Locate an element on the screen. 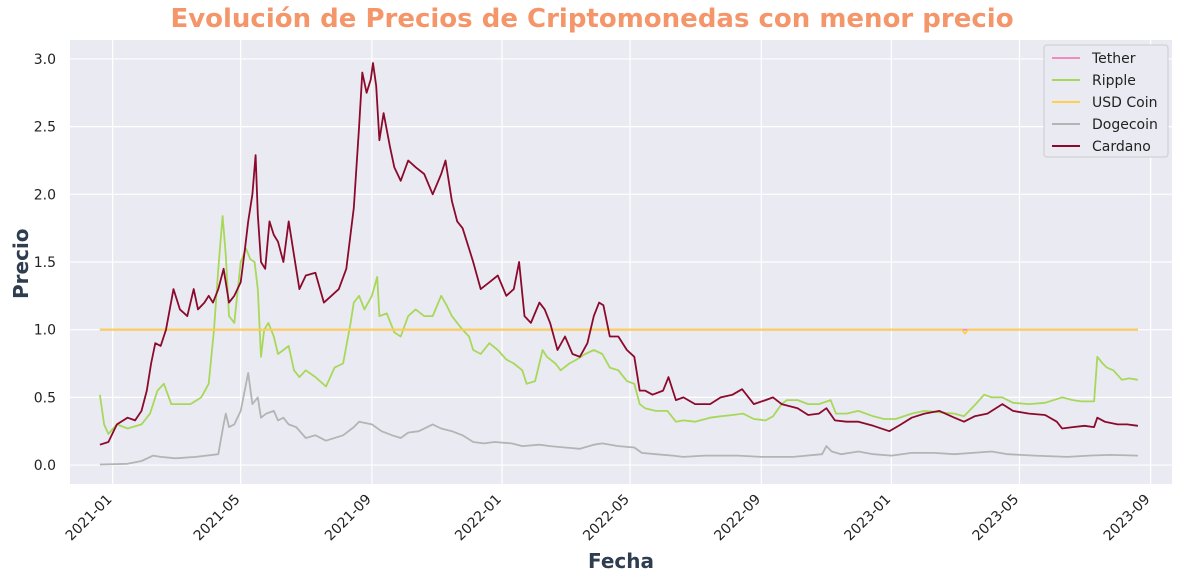 The height and width of the screenshot is (584, 1184). legend: Tether Ripple USD Coin Dogecoin Cardano is located at coordinates (1106, 101).